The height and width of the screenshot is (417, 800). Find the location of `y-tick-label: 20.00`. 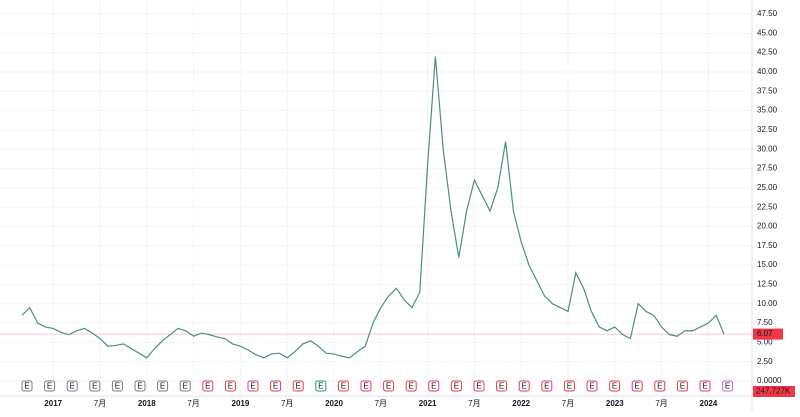

y-tick-label: 20.00 is located at coordinates (767, 226).